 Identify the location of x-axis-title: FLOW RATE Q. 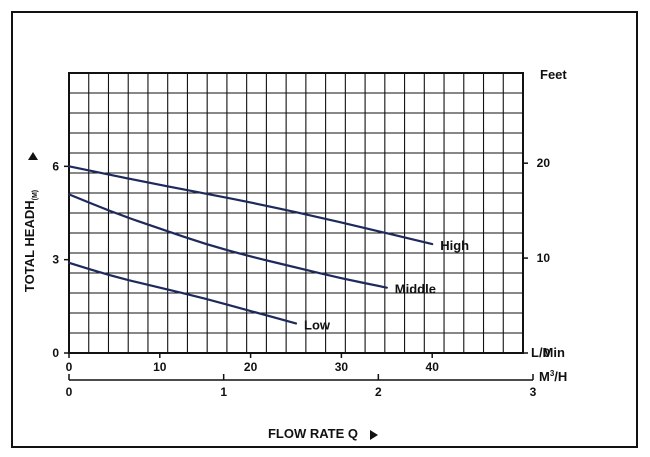
(313, 433).